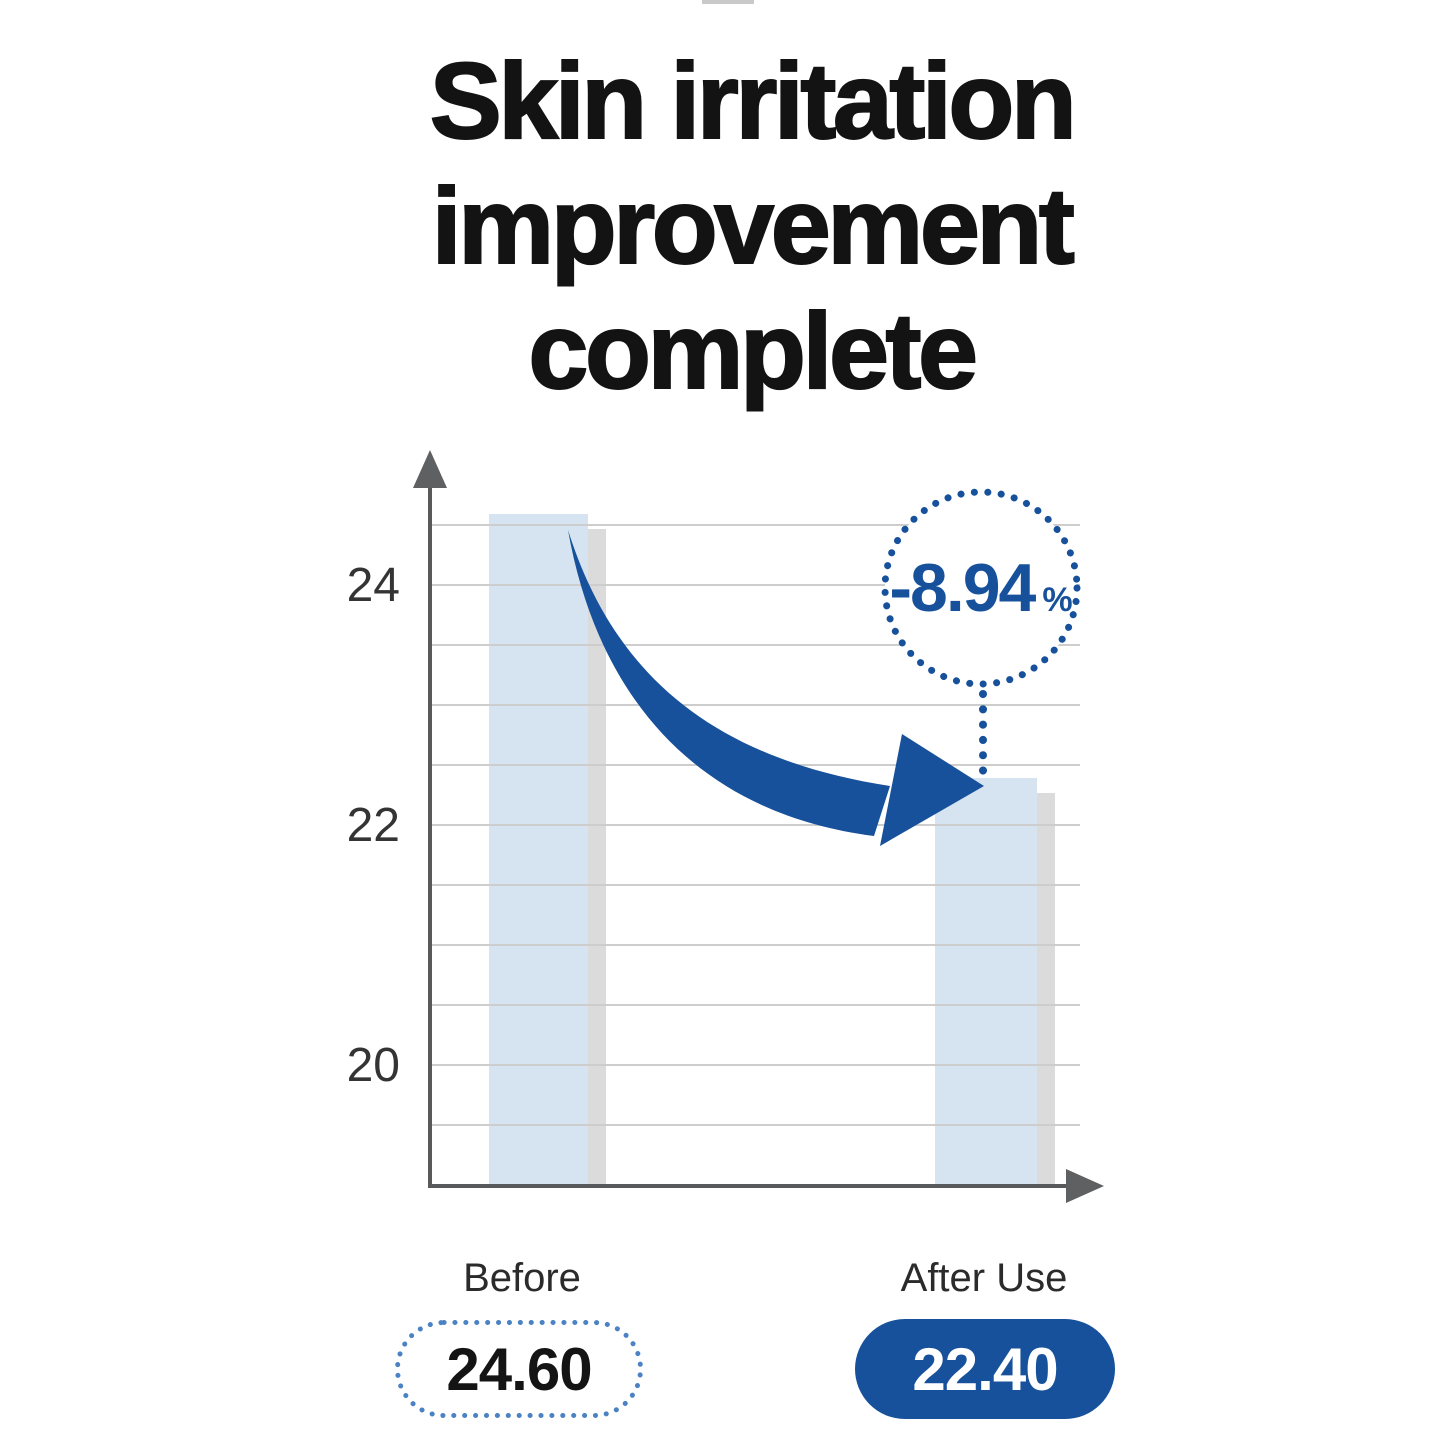 The height and width of the screenshot is (1445, 1445). I want to click on bar-after, so click(995, 982).